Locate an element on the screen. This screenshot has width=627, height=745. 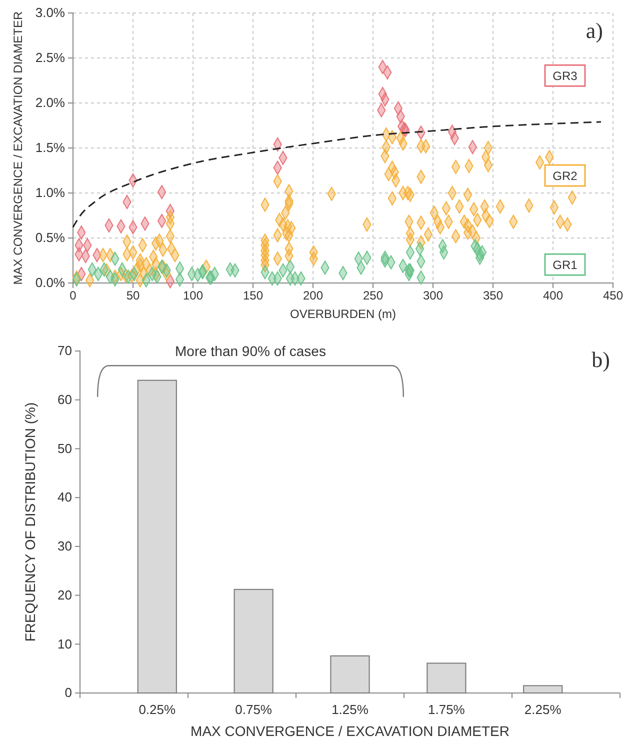
x-tick-label: 450 is located at coordinates (613, 295).